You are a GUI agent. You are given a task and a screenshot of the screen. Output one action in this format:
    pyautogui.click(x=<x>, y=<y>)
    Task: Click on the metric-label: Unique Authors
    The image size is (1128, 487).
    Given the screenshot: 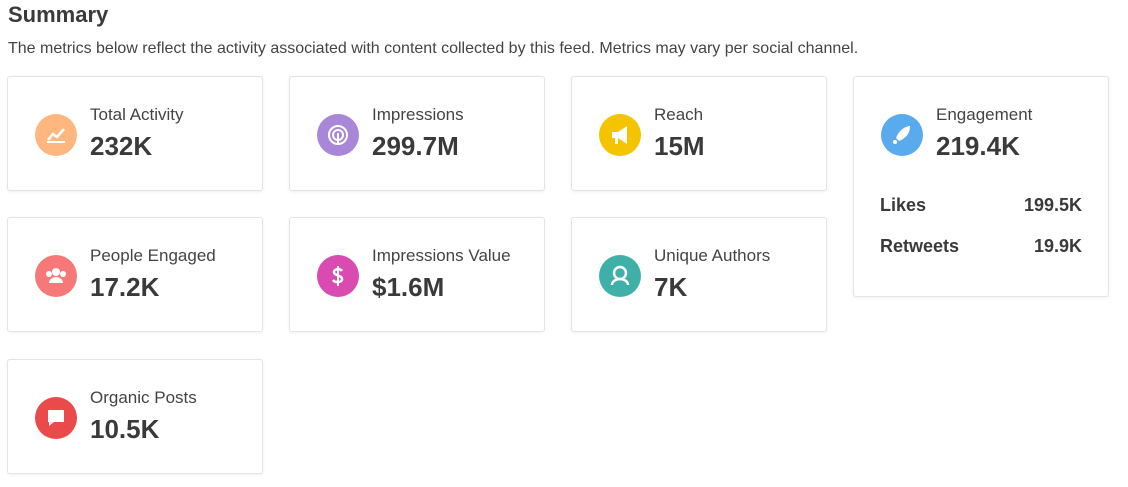 What is the action you would take?
    pyautogui.click(x=712, y=255)
    